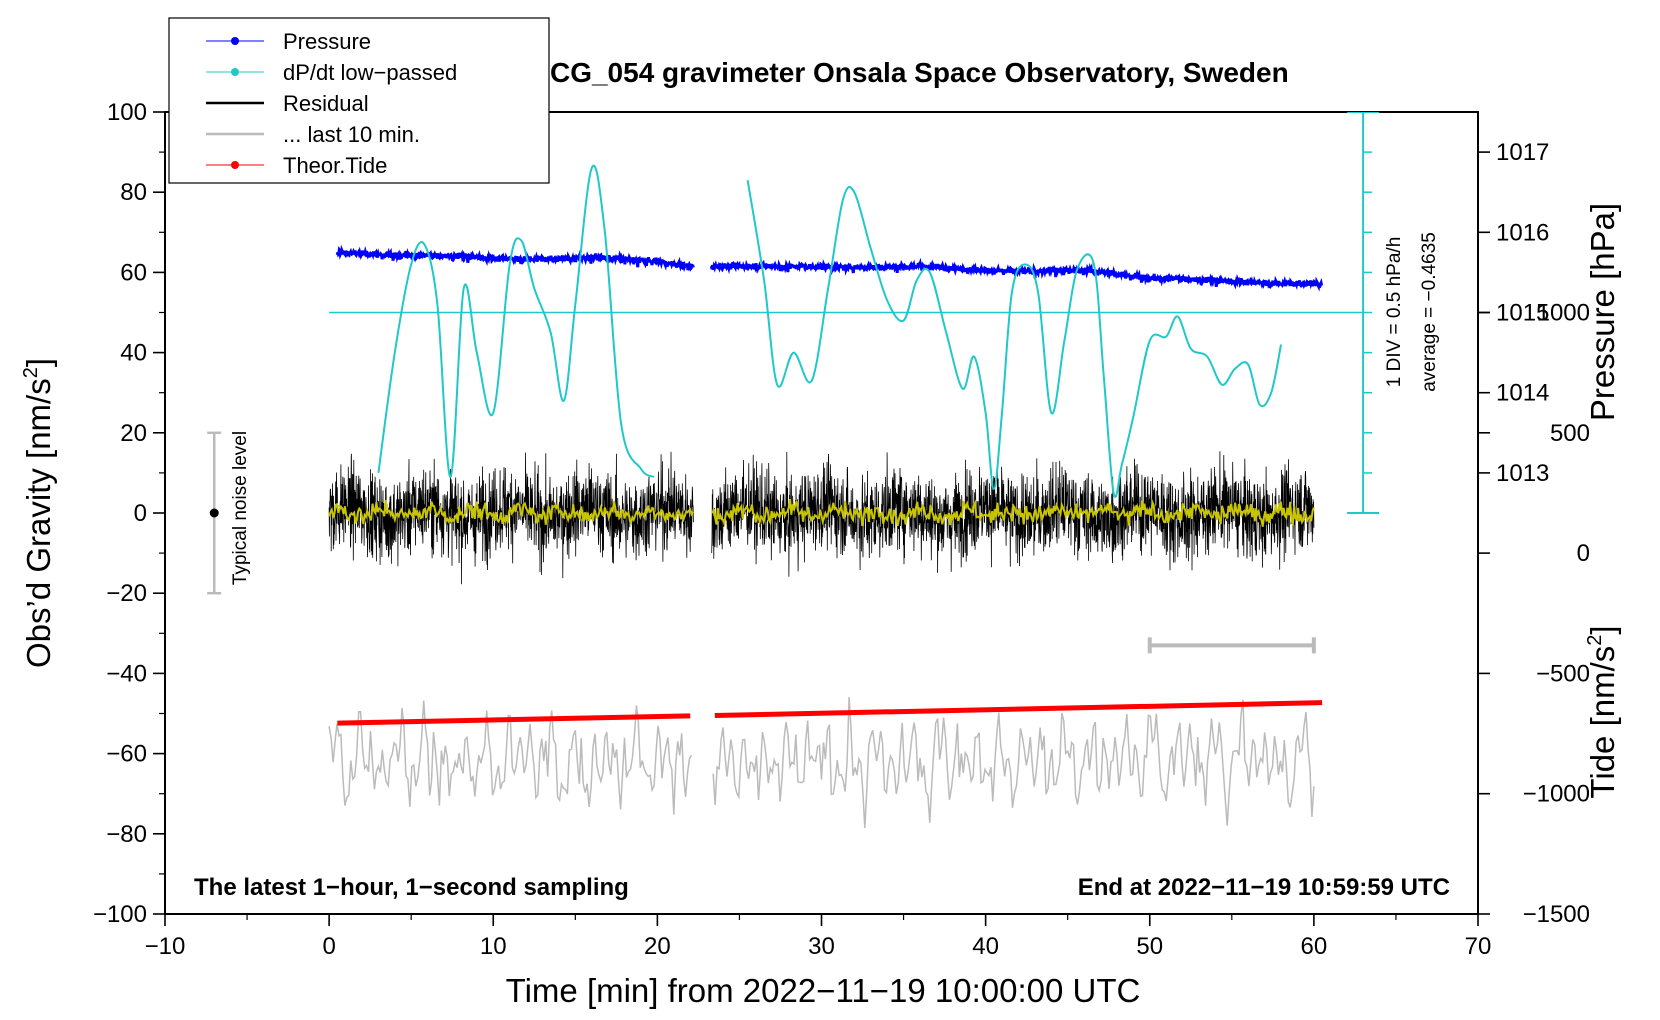 Image resolution: width=1660 pixels, height=1020 pixels. Describe the element at coordinates (38, 513) in the screenshot. I see `y-axis-title-gravity: Obs’d Gravity [nm/s2]` at that location.